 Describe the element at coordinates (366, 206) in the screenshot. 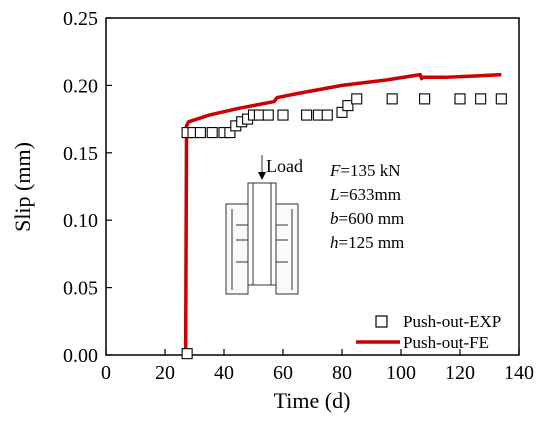

I see `parameters-annotation: F=135 kN L=633mm b=600 mm h=125 mm` at that location.